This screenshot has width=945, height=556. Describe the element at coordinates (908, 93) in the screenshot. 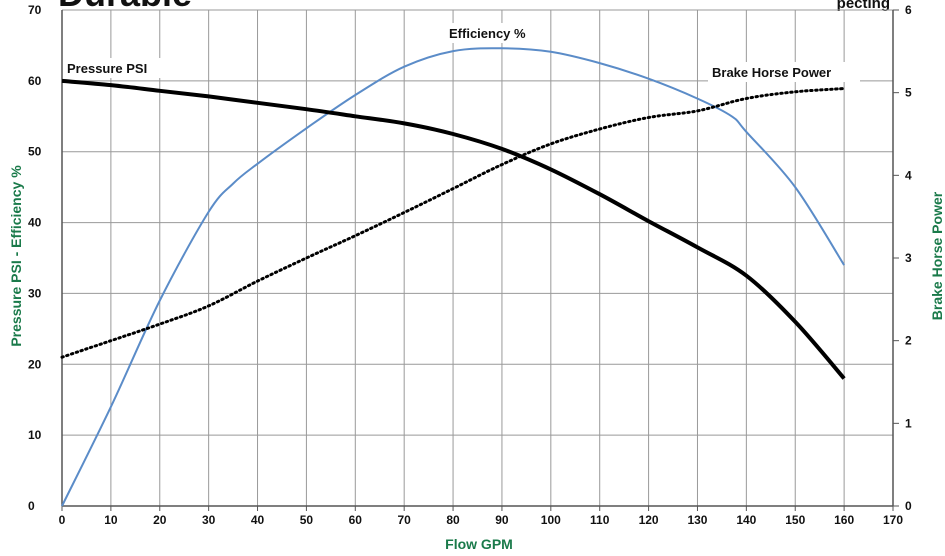

I see `y-right-tick-label-5: 5` at that location.